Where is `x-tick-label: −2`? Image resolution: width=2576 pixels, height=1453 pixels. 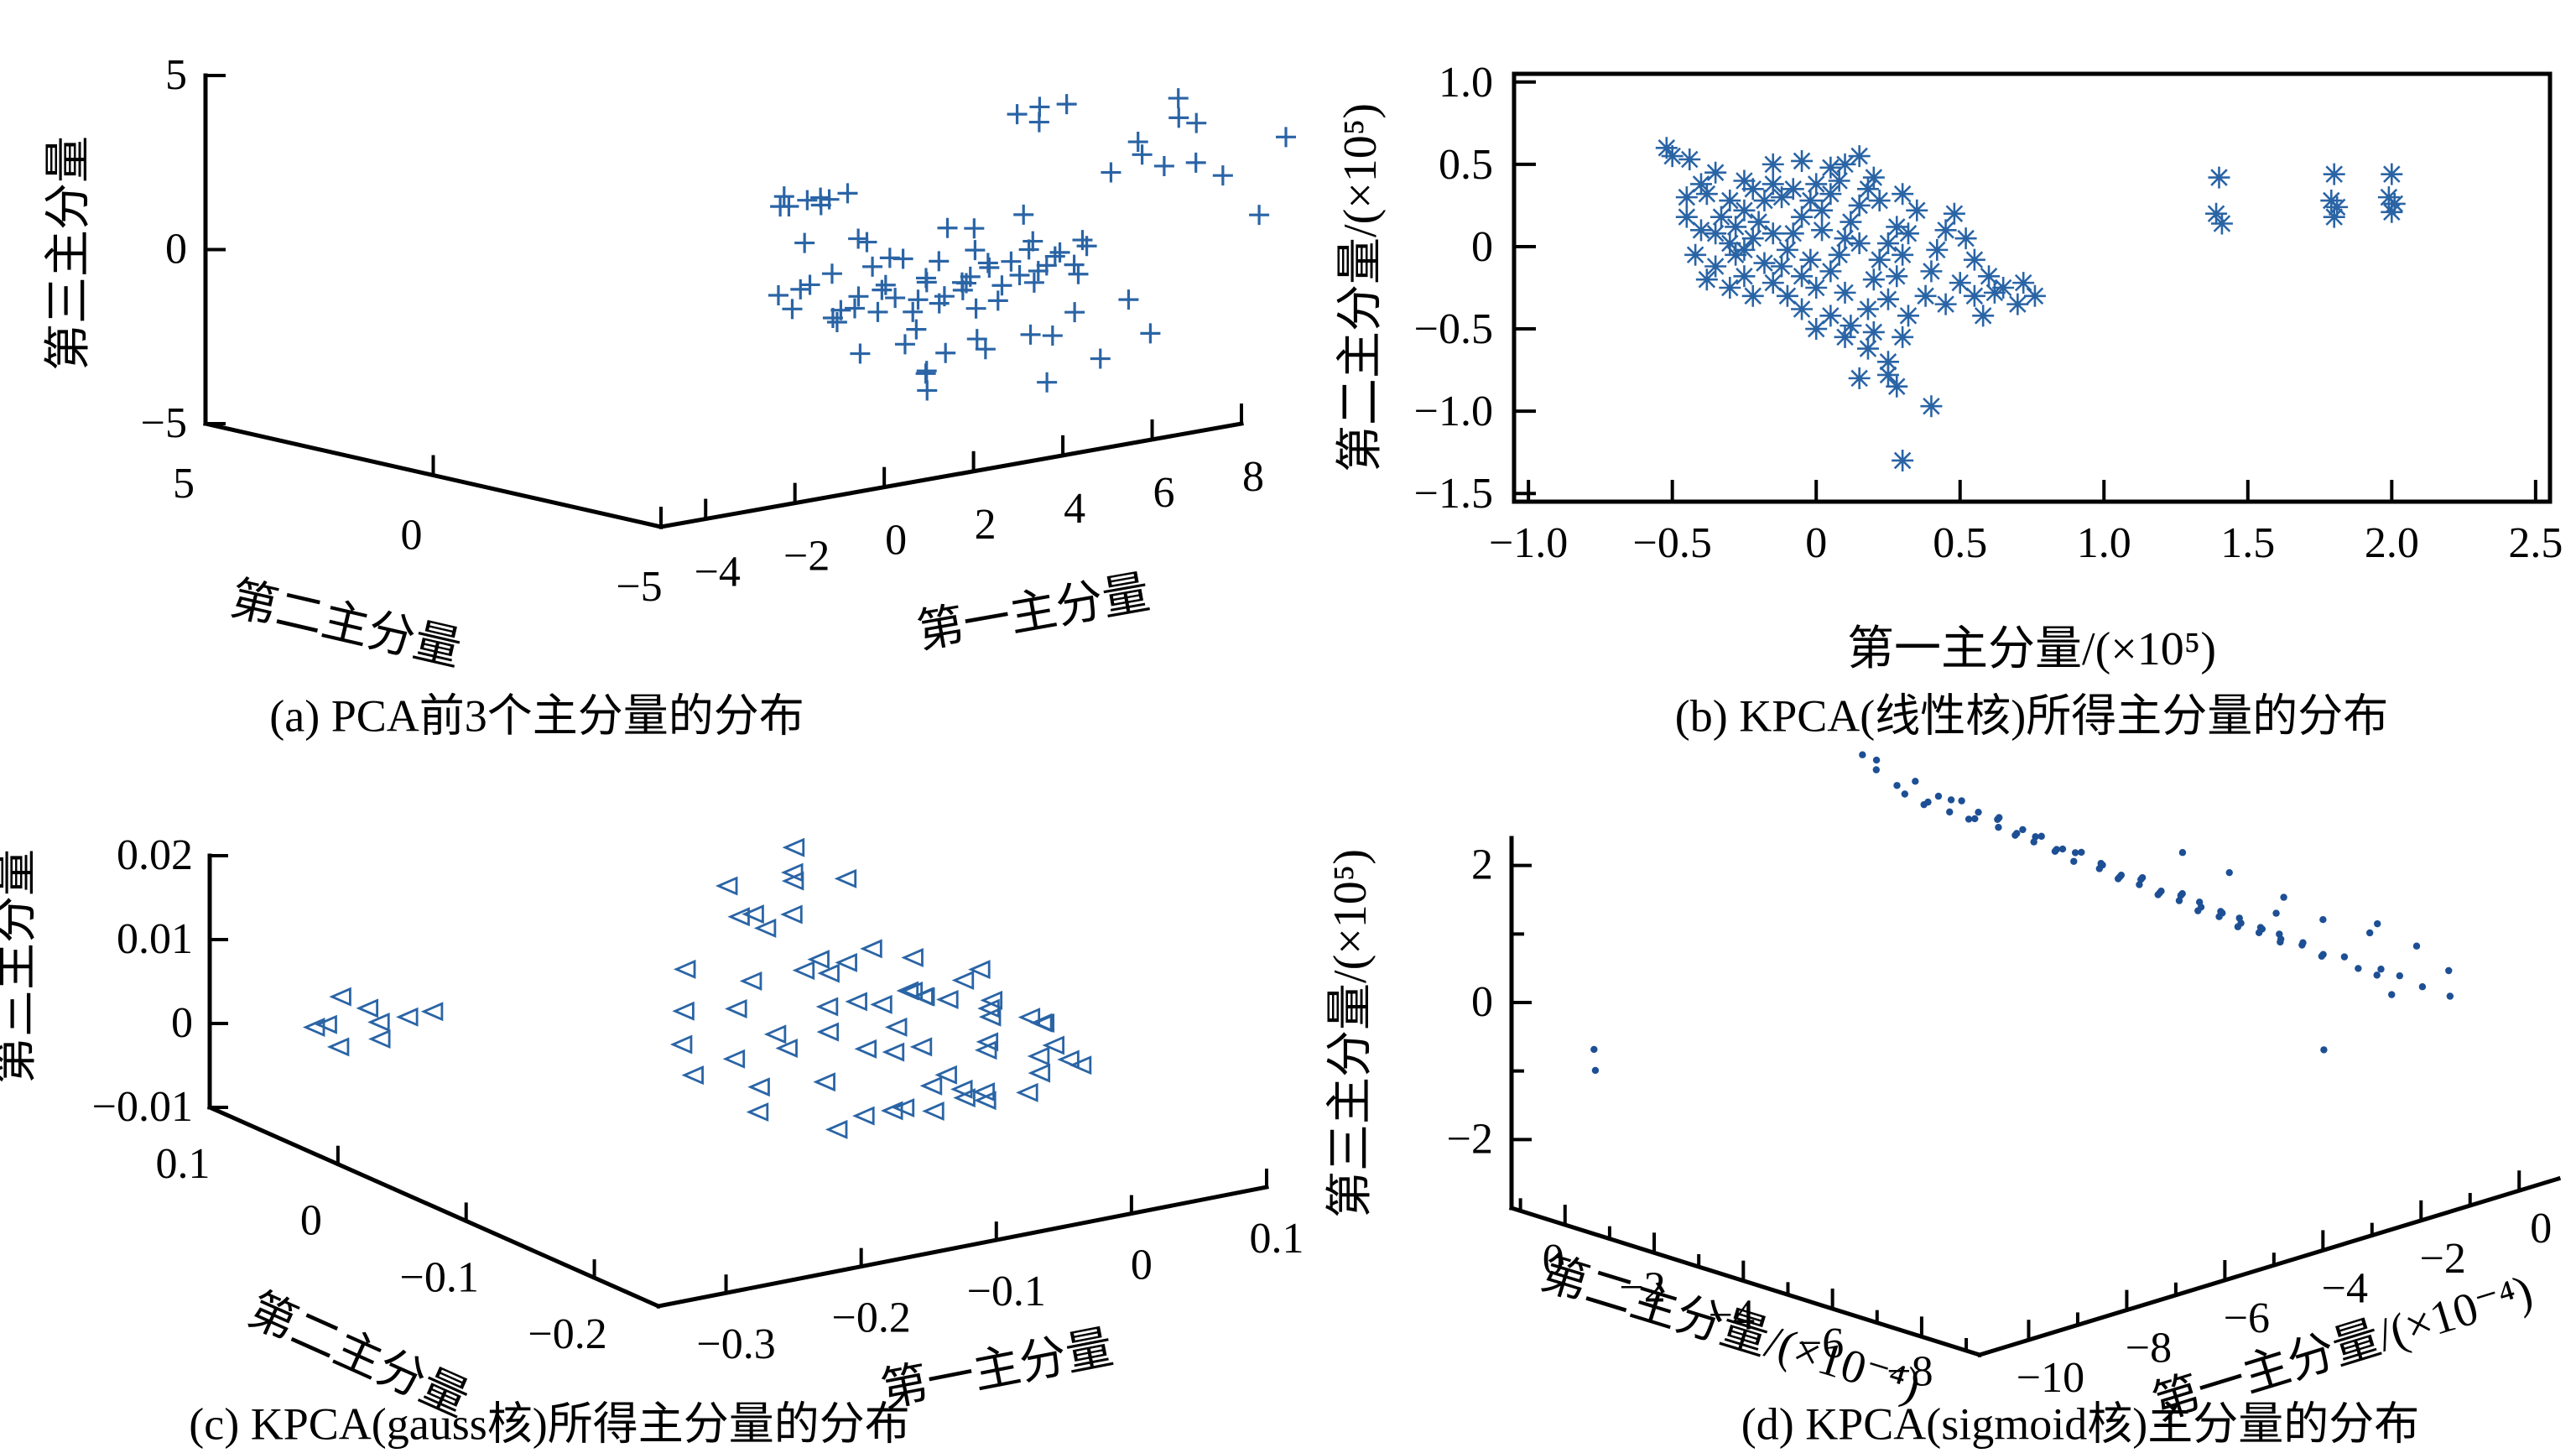 x-tick-label: −2 is located at coordinates (2443, 1259).